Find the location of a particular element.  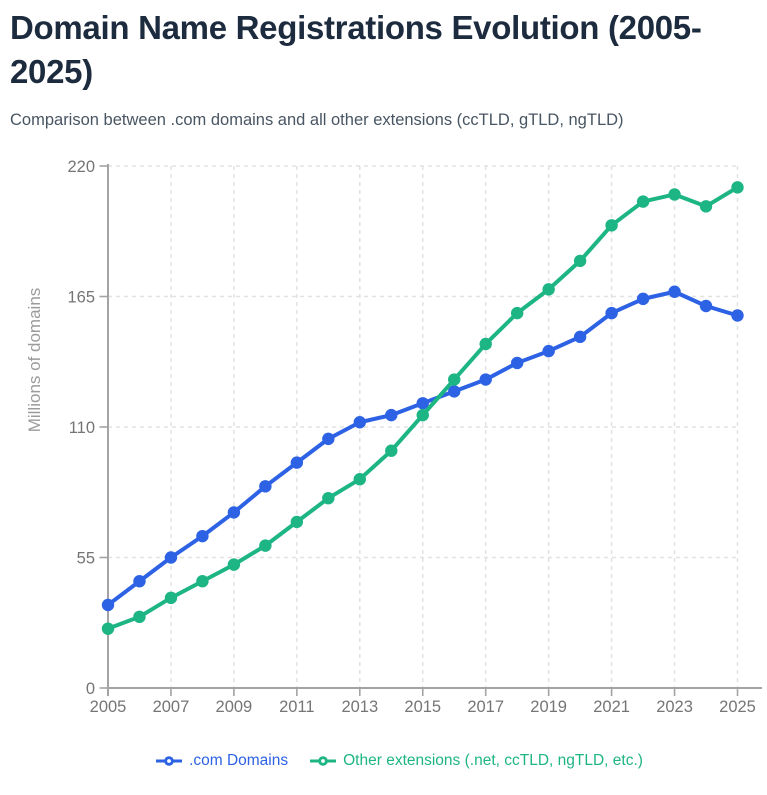

other-extensions-net-cctld-ngtld-etc-point-2015 is located at coordinates (422, 415).